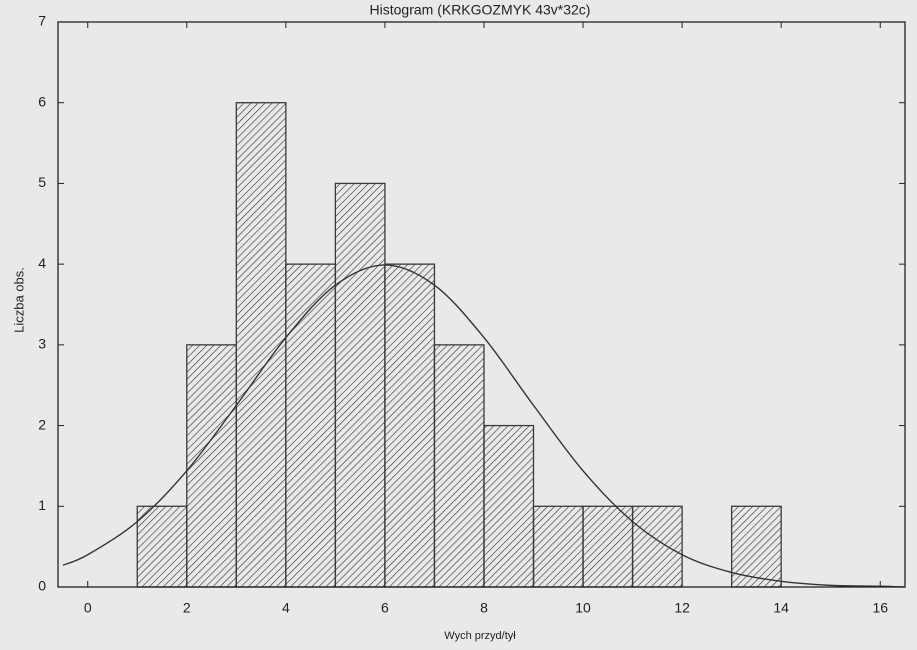 This screenshot has width=917, height=650. Describe the element at coordinates (484, 608) in the screenshot. I see `x-tick-label: 8` at that location.